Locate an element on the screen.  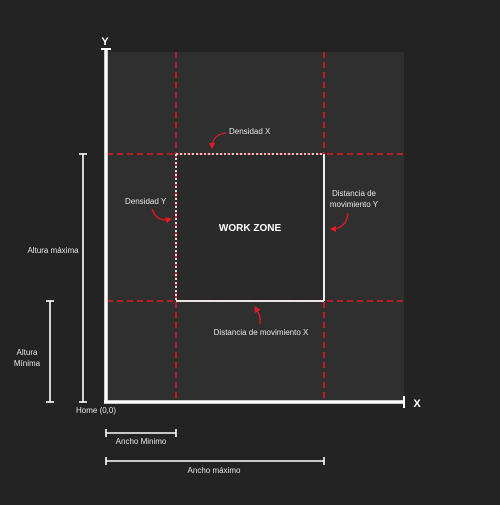
work-zone-area is located at coordinates (250, 227).